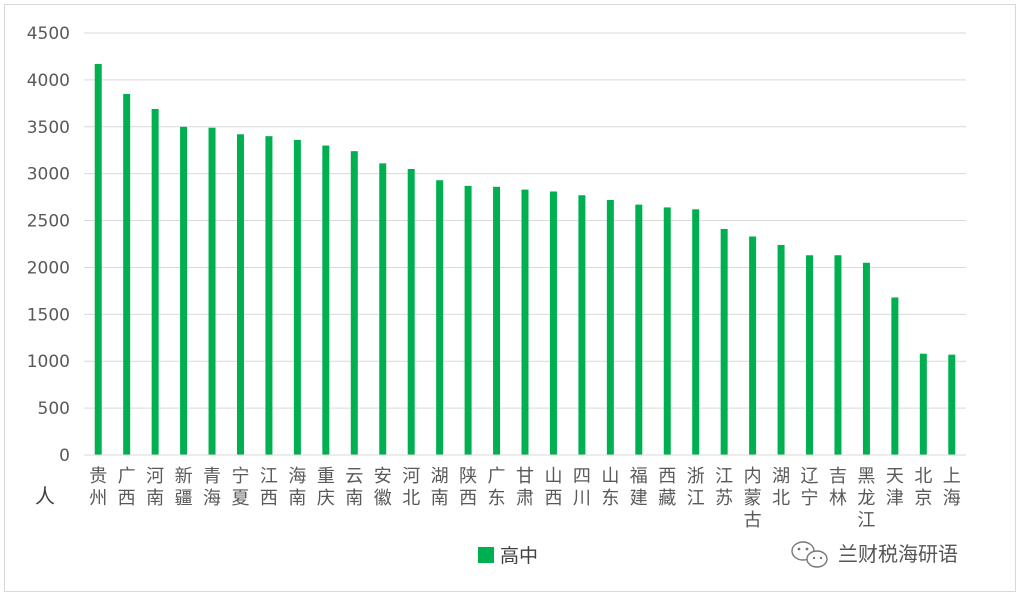  Describe the element at coordinates (724, 487) in the screenshot. I see `x-tick-label: 江苏` at that location.